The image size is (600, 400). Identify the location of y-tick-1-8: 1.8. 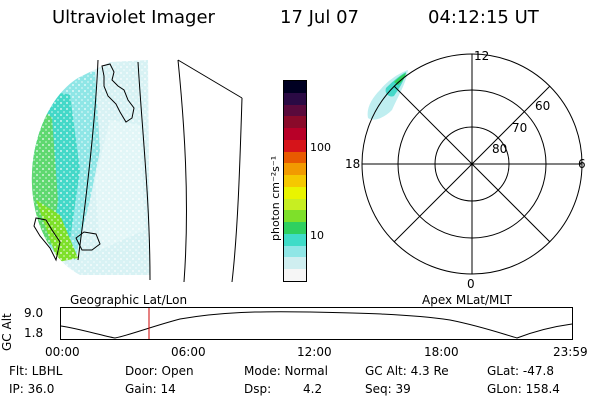
(34, 333).